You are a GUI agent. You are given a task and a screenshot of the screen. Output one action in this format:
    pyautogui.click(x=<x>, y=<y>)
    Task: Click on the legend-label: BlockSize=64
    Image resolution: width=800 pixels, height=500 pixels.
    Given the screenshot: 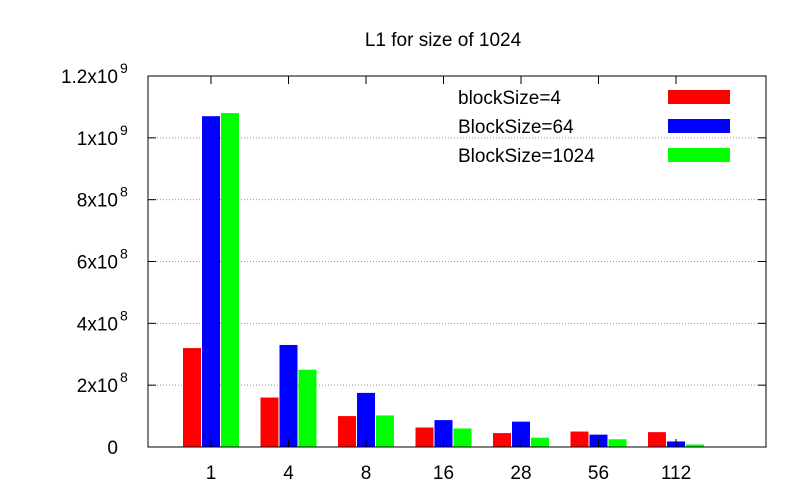 What is the action you would take?
    pyautogui.click(x=516, y=127)
    